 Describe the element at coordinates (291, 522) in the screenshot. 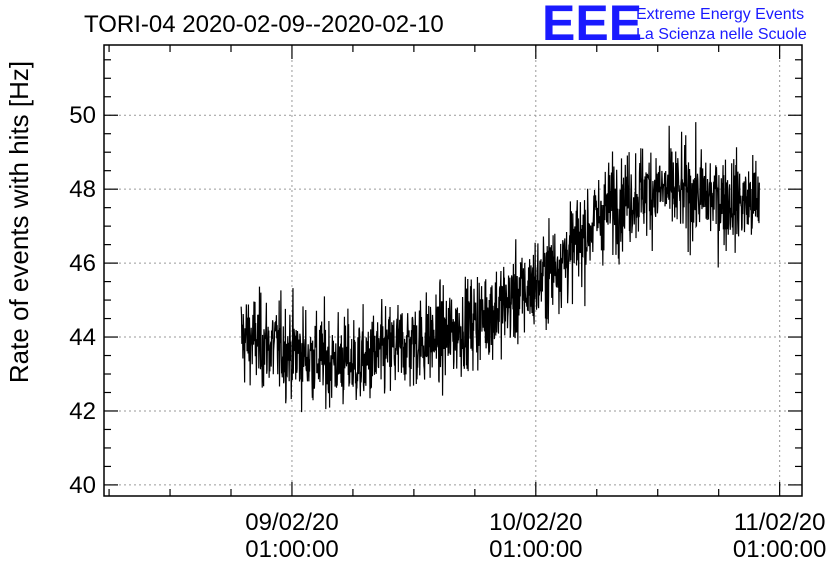

I see `x-tick-label-date: 09/02/20` at that location.